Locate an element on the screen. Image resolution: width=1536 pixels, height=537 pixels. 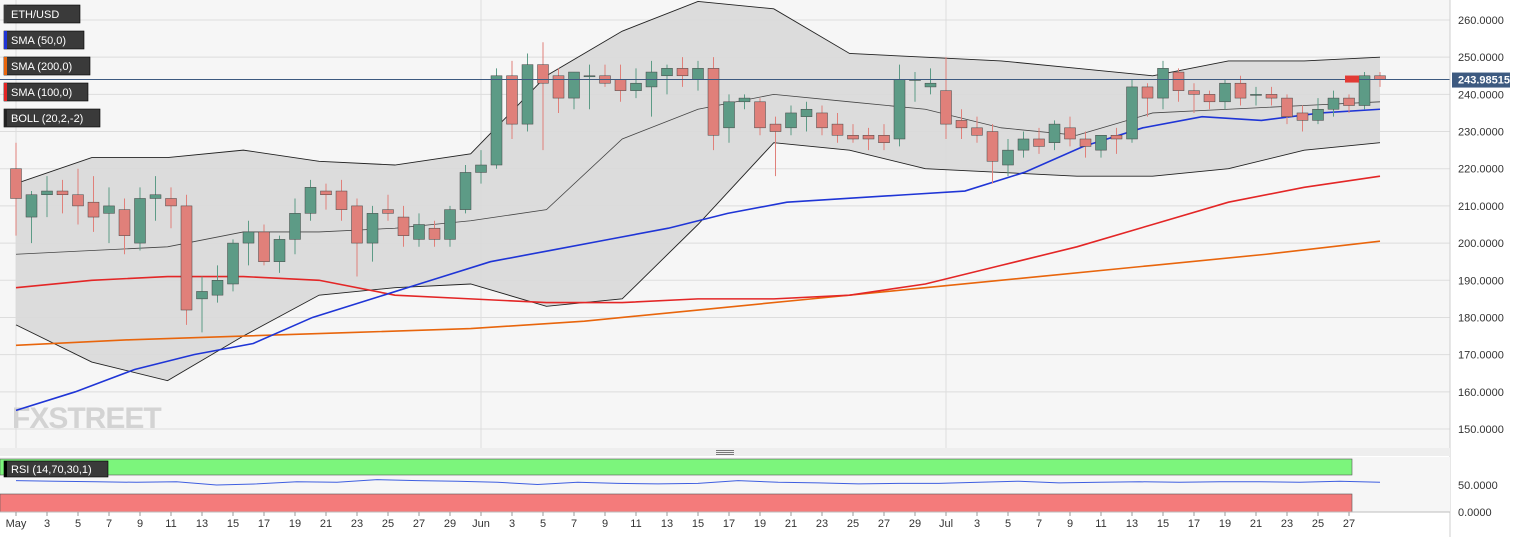
price-tick-label: 180.0000 is located at coordinates (1481, 318).